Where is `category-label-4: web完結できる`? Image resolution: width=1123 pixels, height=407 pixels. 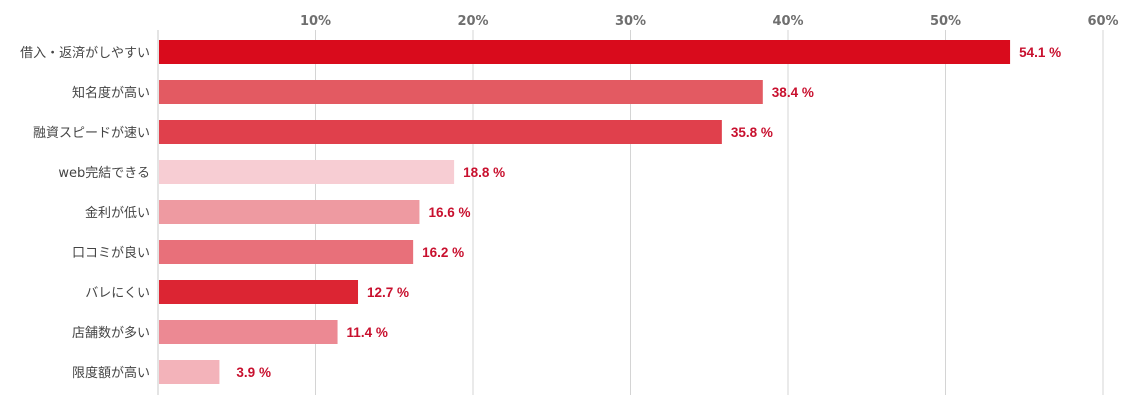
category-label-4: web完結できる is located at coordinates (104, 173).